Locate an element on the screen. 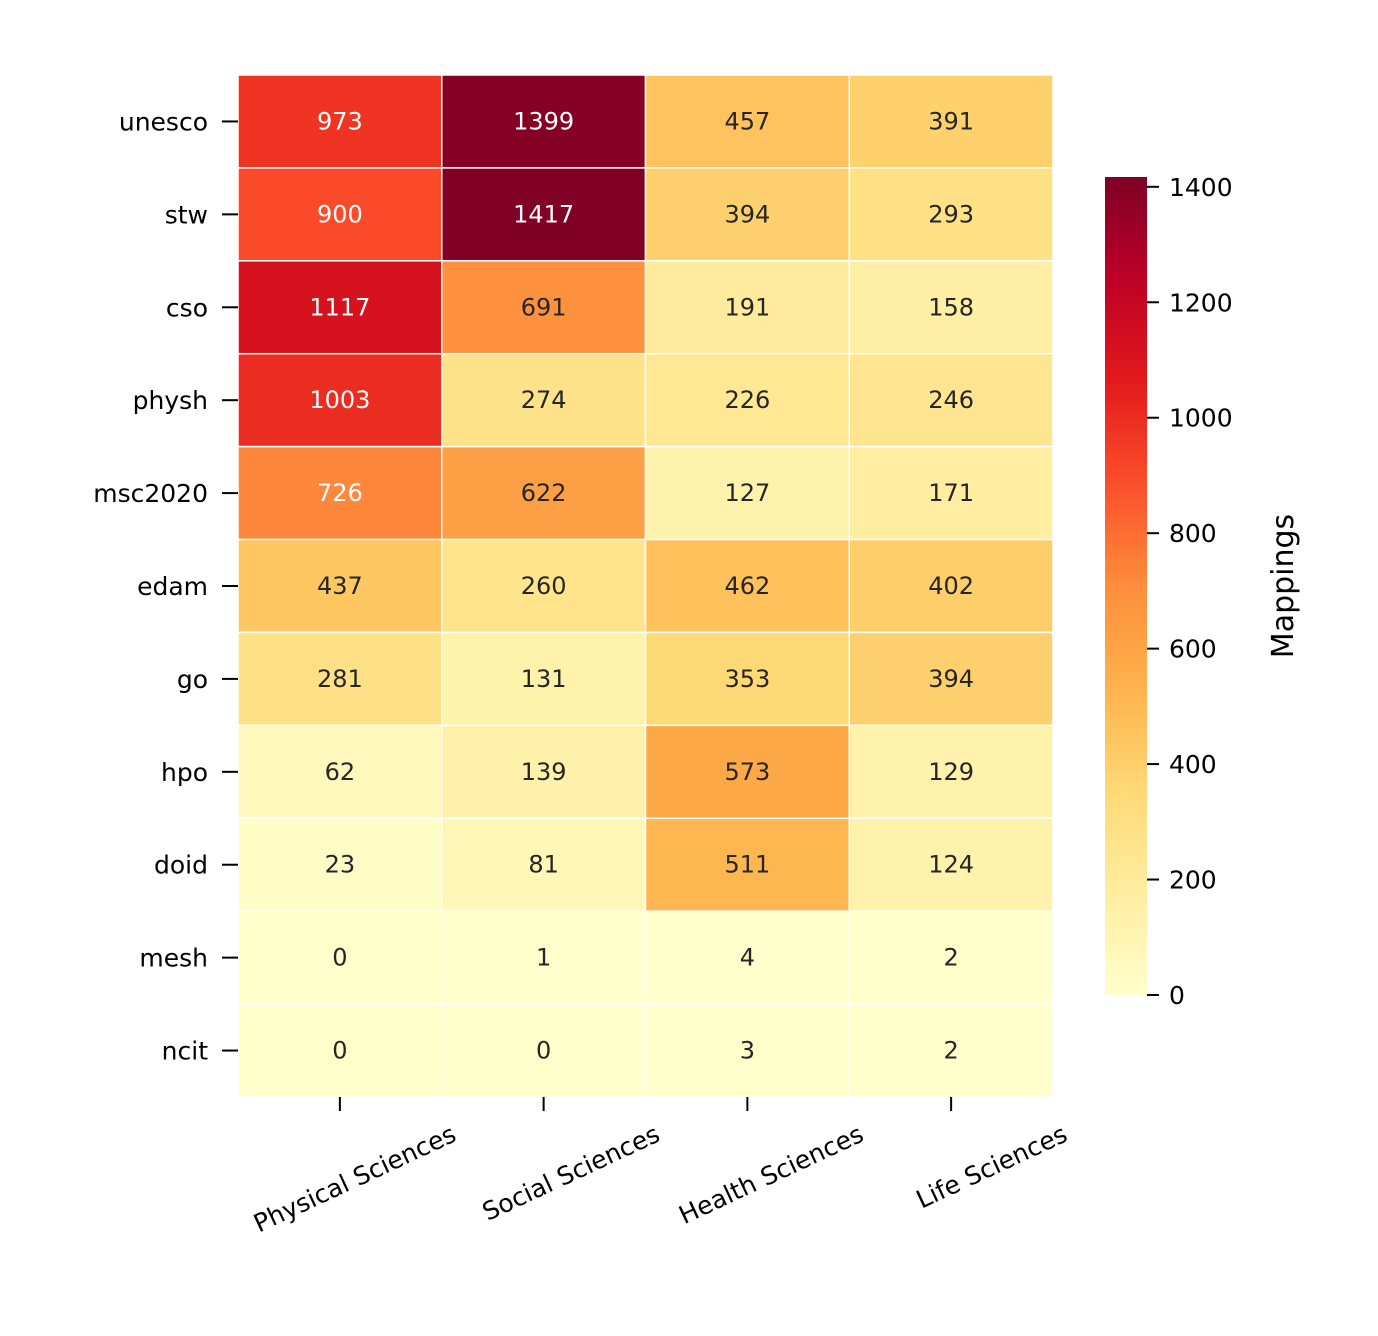  cell-value-label: 1 is located at coordinates (543, 958).